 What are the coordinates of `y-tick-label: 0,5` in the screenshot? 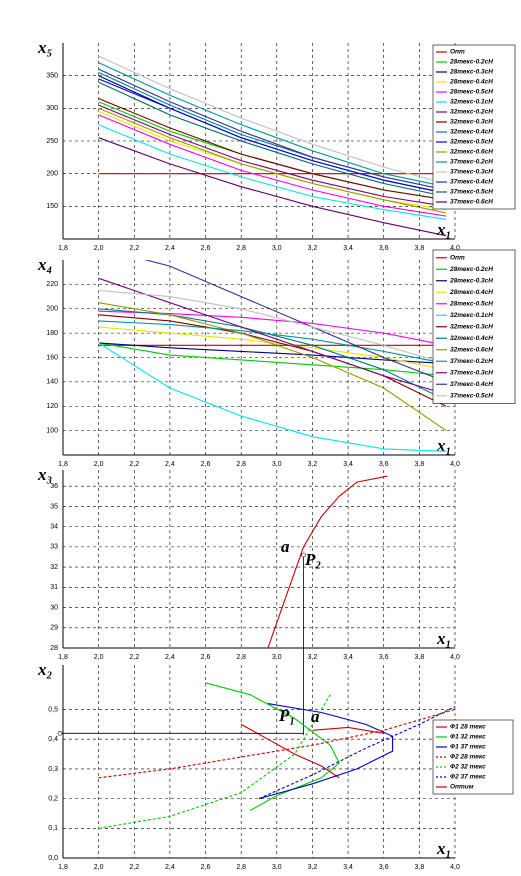 It's located at (53, 709).